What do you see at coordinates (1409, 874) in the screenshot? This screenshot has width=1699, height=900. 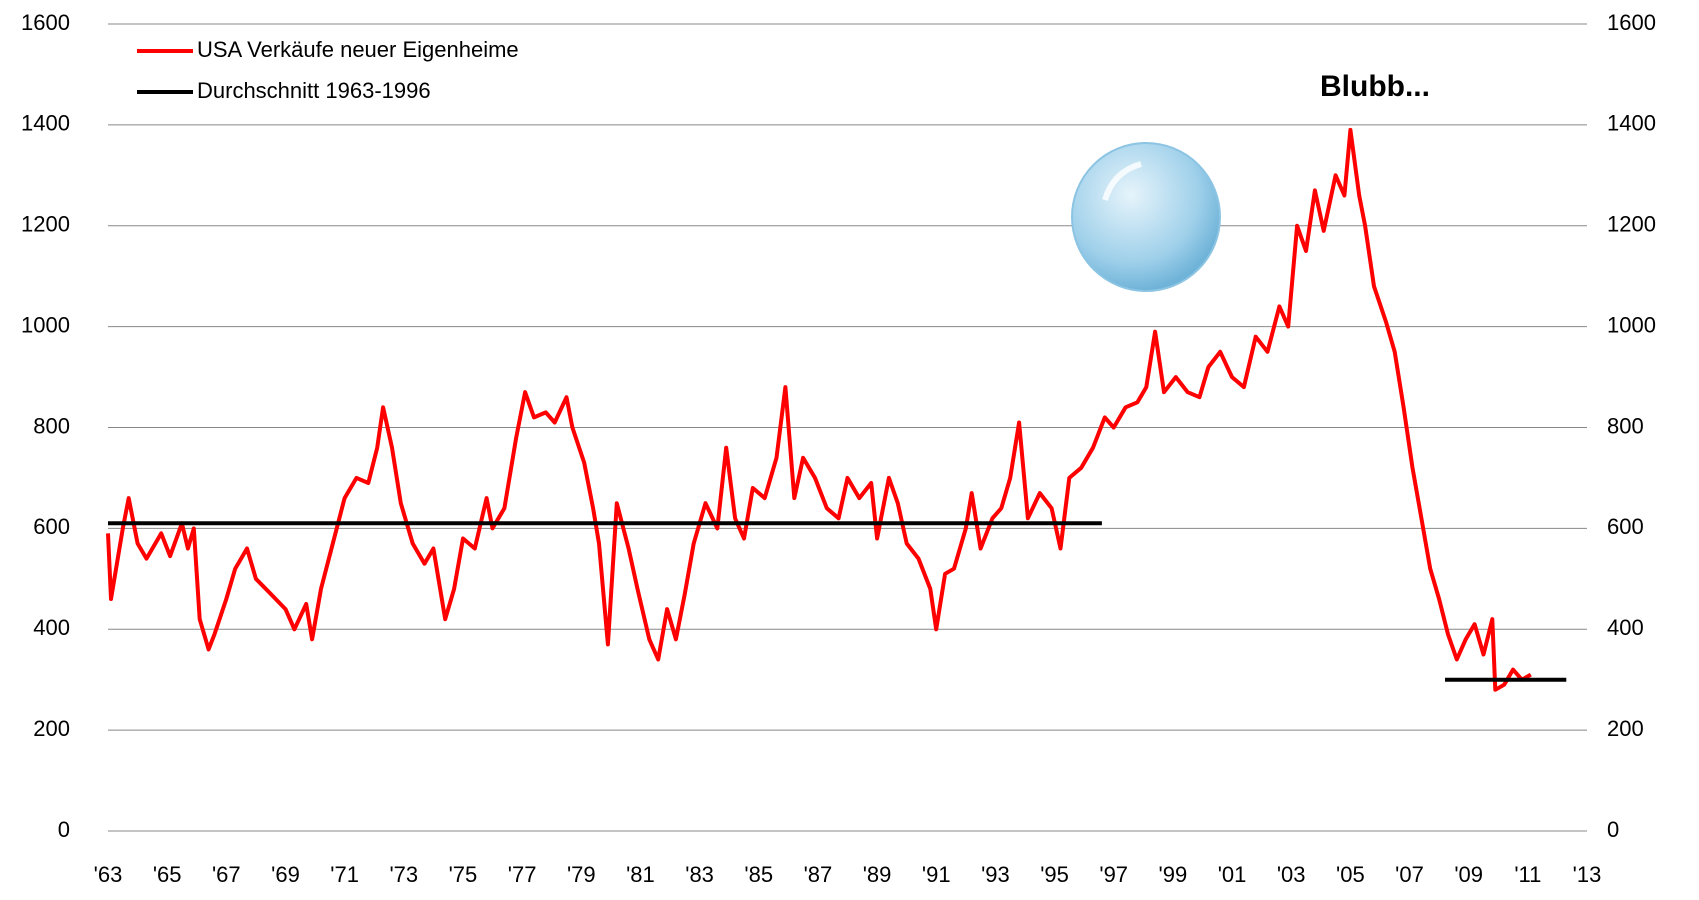 I see `x-tick-label: '07` at bounding box center [1409, 874].